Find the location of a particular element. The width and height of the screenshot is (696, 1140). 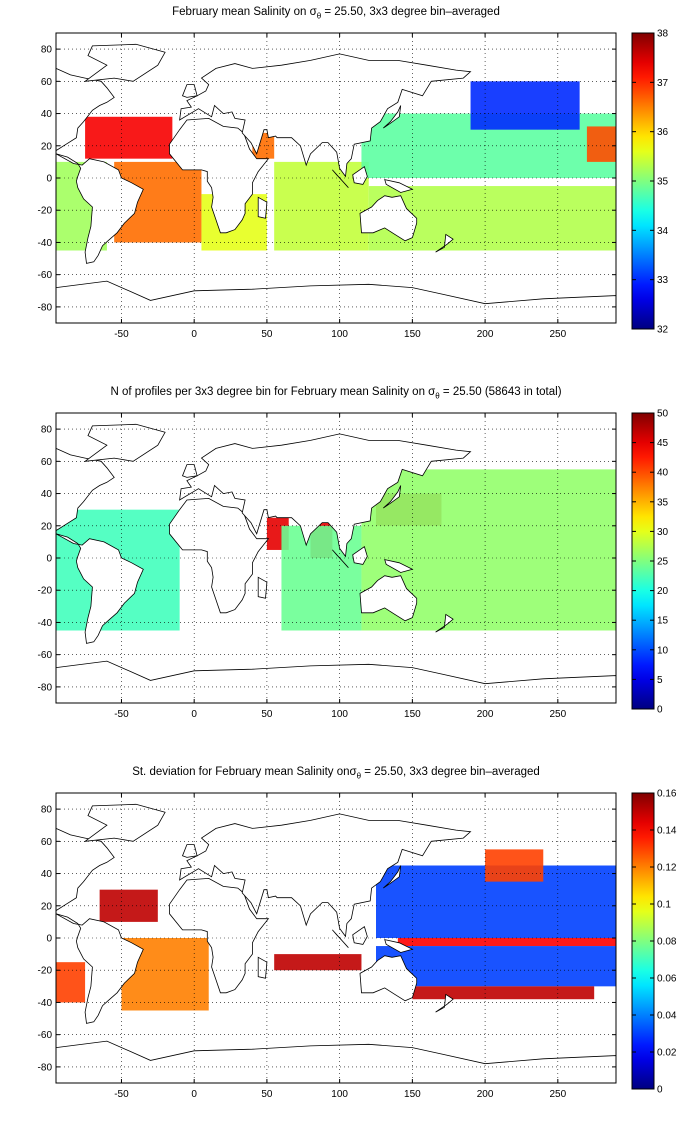

y-tick-label: -20 is located at coordinates (45, 591).